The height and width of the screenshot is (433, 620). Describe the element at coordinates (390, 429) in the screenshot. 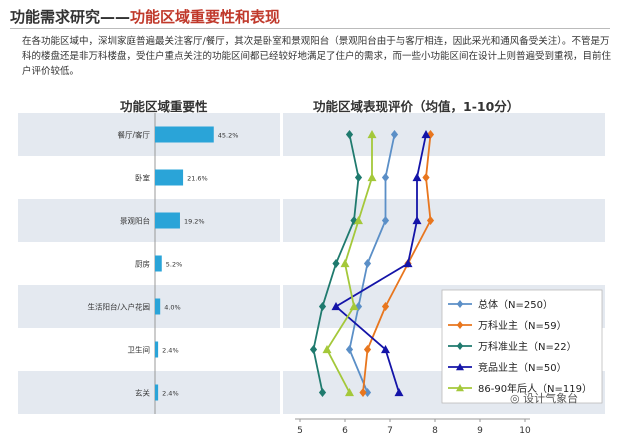

I see `x-tick-label: 7` at that location.